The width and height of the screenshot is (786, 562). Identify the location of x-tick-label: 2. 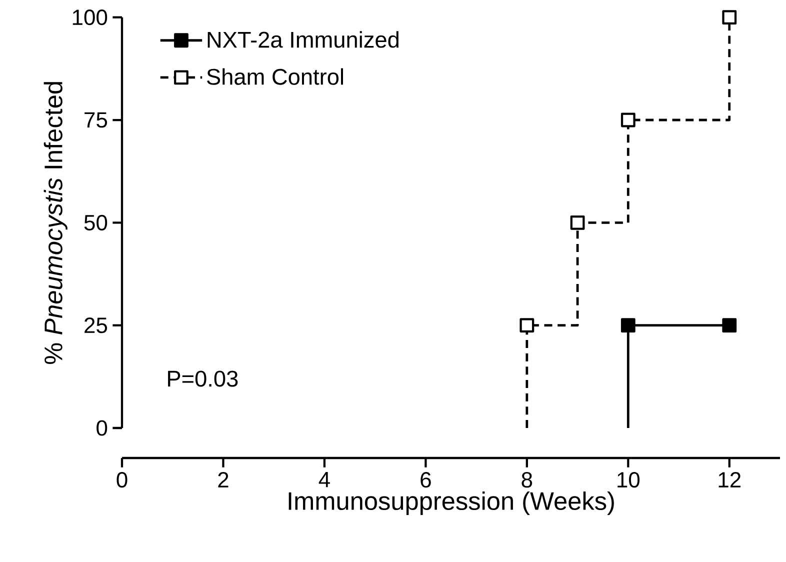
(223, 480).